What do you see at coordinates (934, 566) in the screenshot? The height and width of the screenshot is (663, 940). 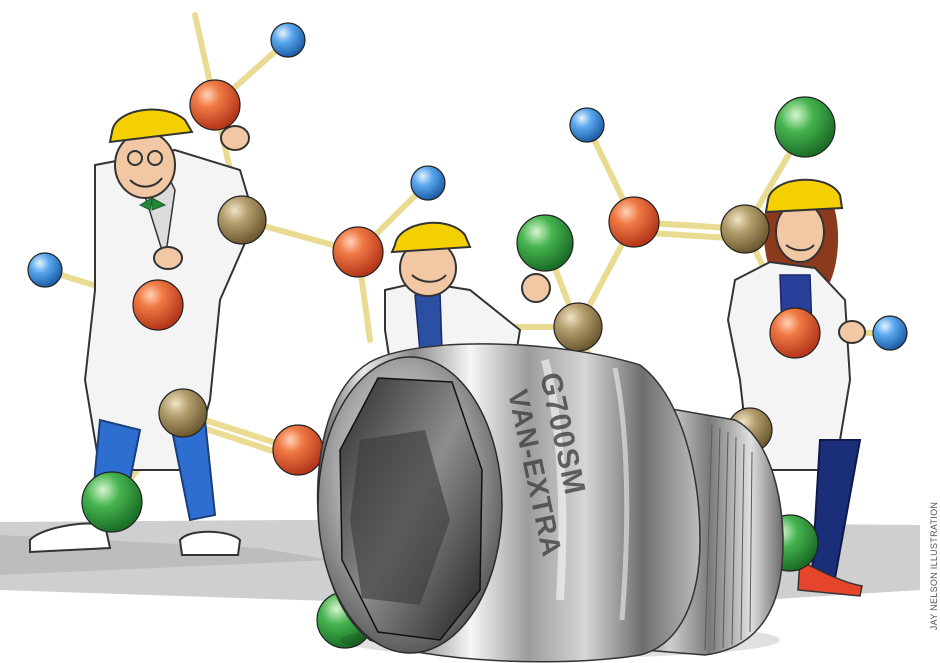 I see `illustration-credit: JAY NELSON ILLUSTRATION` at bounding box center [934, 566].